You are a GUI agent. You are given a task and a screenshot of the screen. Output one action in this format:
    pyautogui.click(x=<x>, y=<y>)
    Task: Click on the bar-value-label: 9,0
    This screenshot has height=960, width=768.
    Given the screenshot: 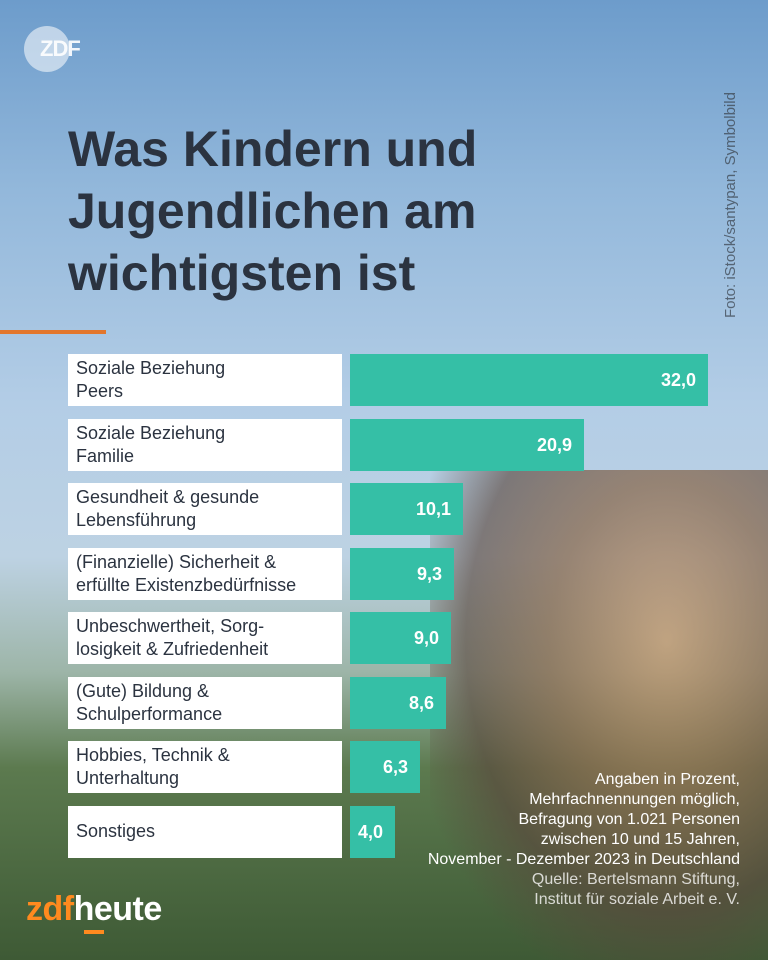 What is the action you would take?
    pyautogui.click(x=426, y=638)
    